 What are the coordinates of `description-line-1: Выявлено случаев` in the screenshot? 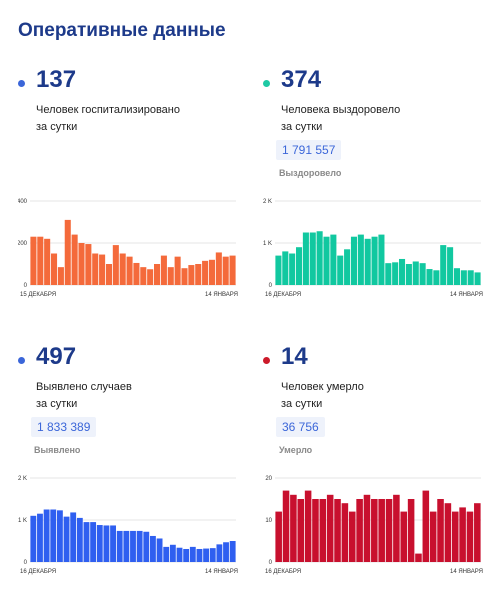 It's located at (84, 387).